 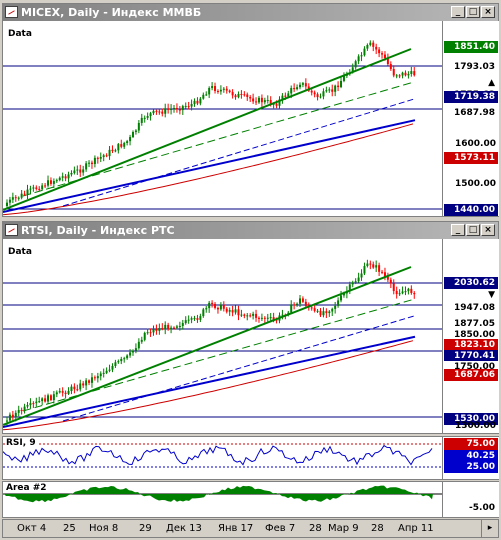 I want to click on area-panel: Area #2 -5.00, so click(x=250, y=499).